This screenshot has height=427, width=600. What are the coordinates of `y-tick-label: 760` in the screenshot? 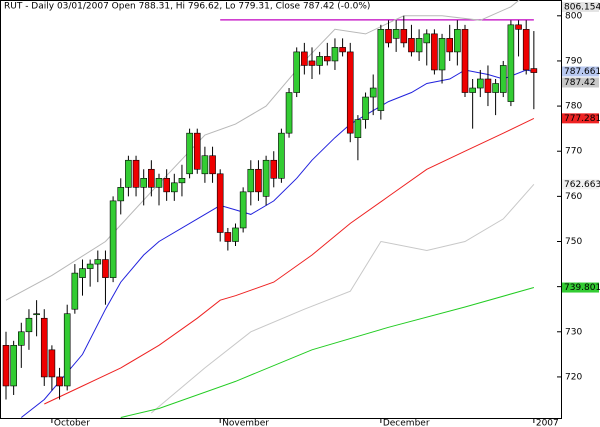 It's located at (573, 197).